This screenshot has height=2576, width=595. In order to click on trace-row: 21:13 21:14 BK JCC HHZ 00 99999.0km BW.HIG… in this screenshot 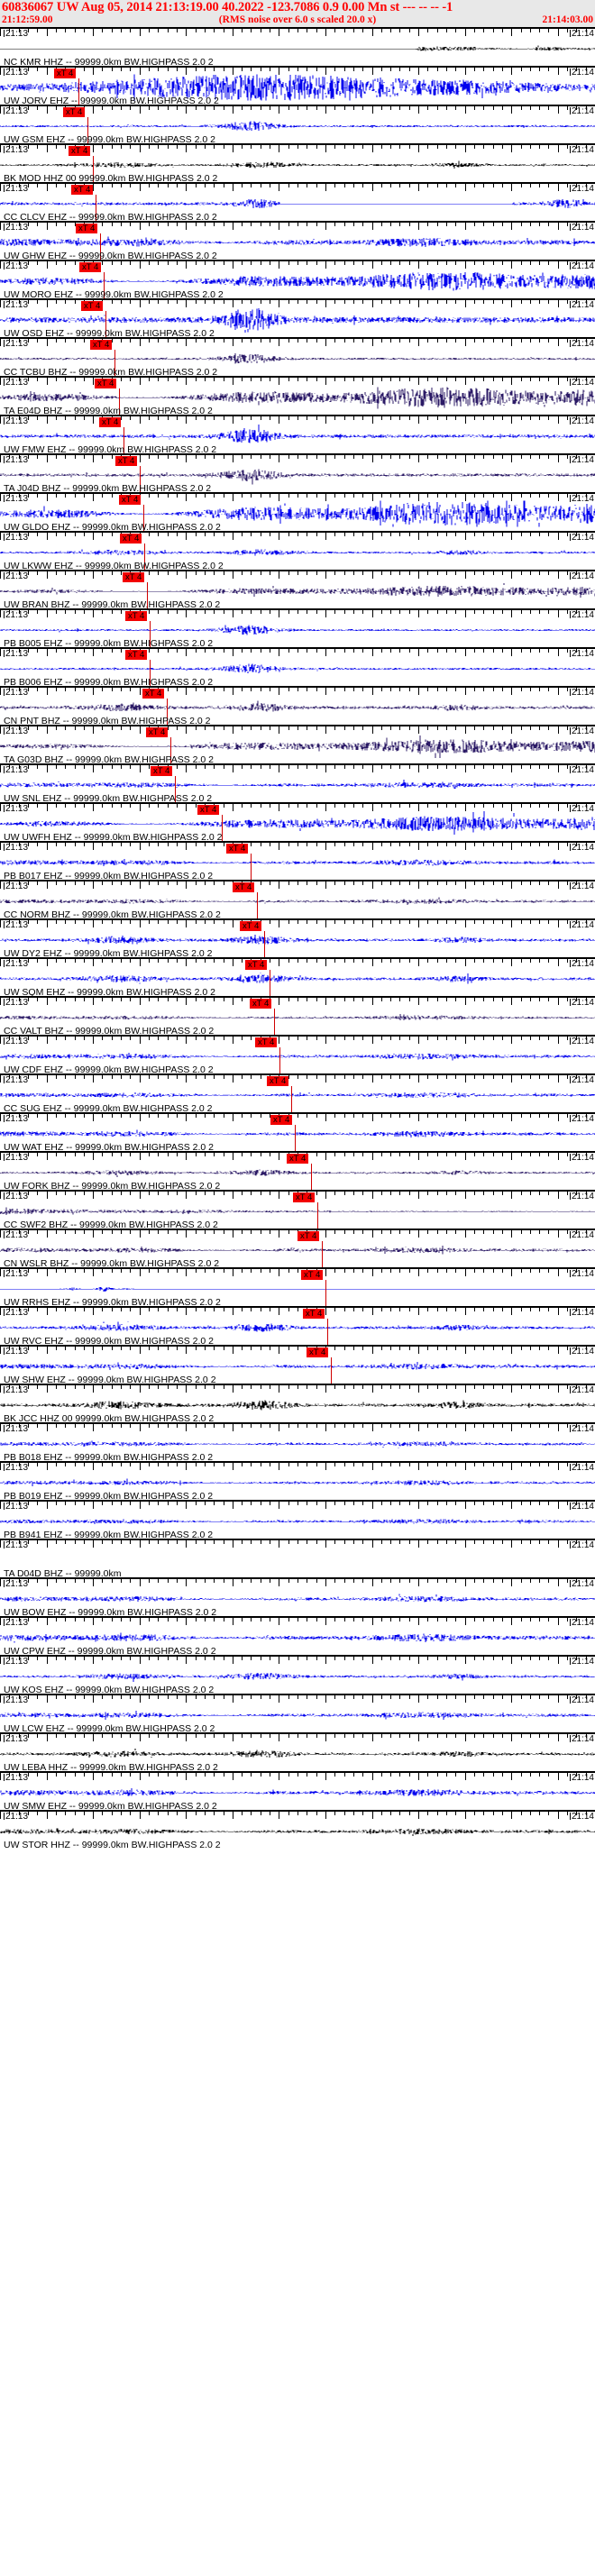, I will do `click(297, 1403)`.